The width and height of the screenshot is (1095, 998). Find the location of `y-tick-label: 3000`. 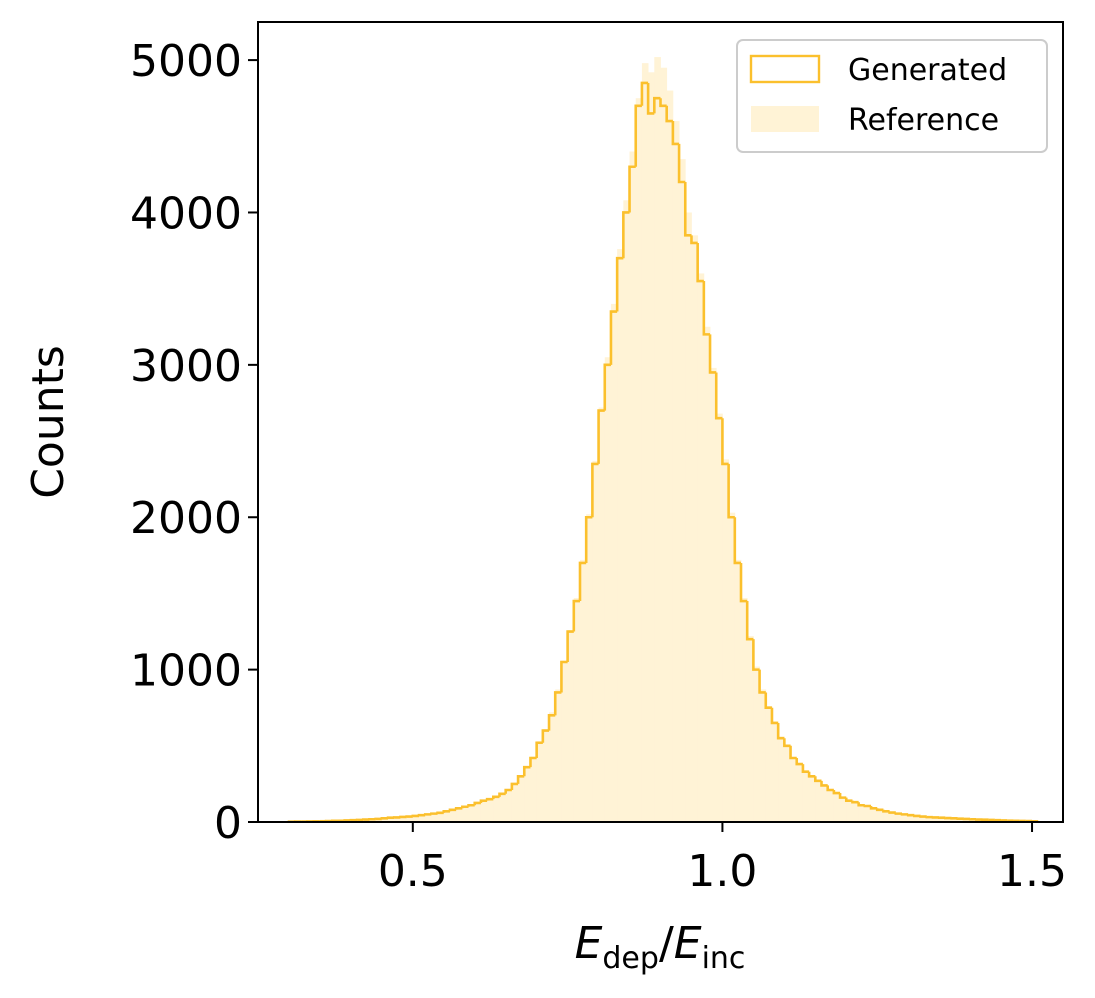

y-tick-label: 3000 is located at coordinates (186, 366).